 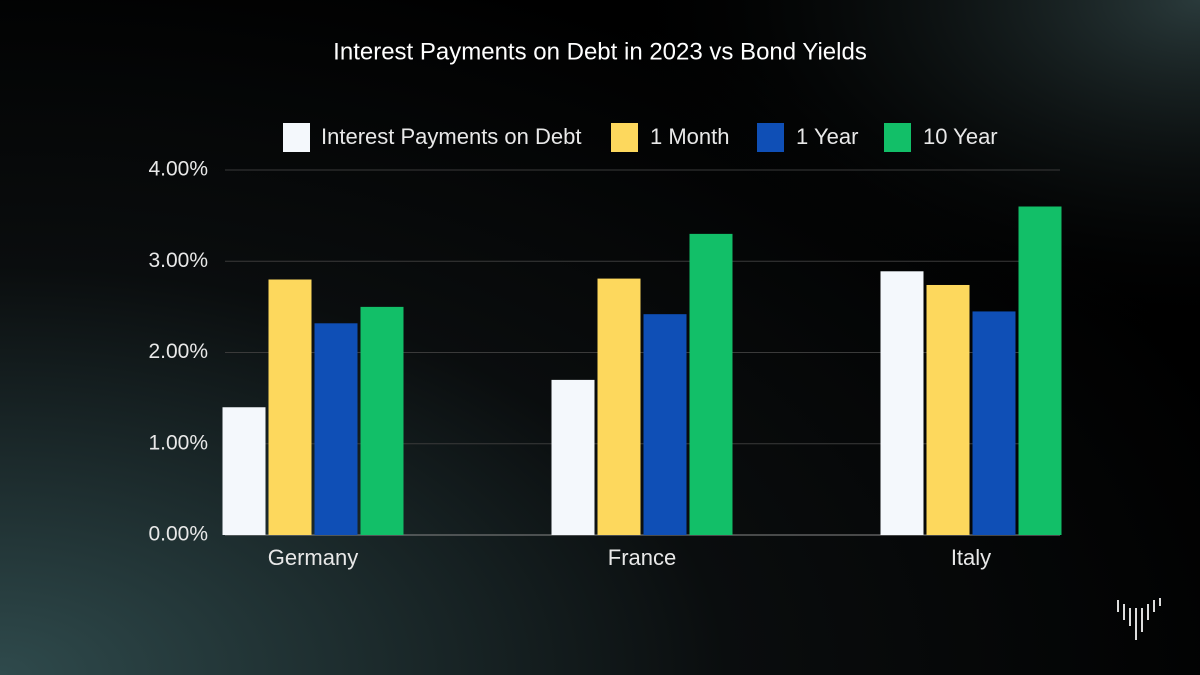 What do you see at coordinates (1139, 619) in the screenshot?
I see `logo` at bounding box center [1139, 619].